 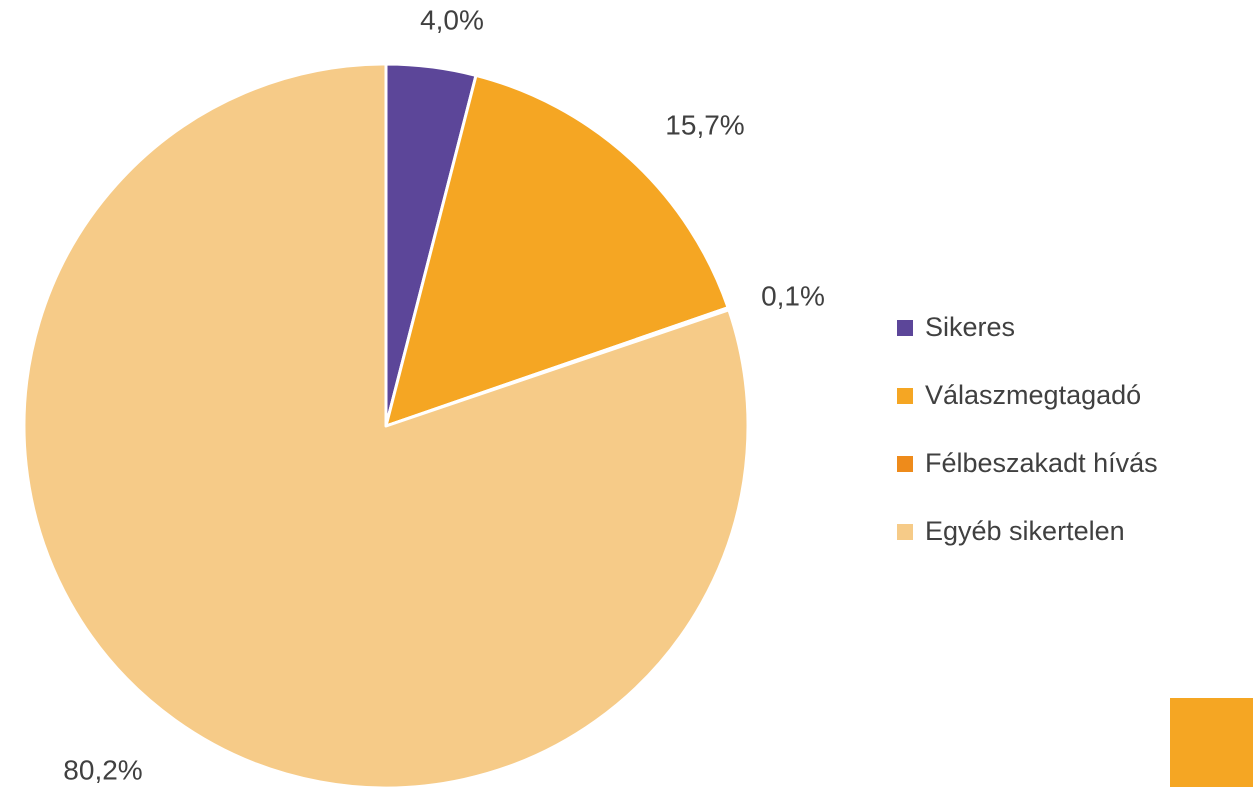 I want to click on legend-label: Válaszmegtagadó, so click(x=1033, y=395).